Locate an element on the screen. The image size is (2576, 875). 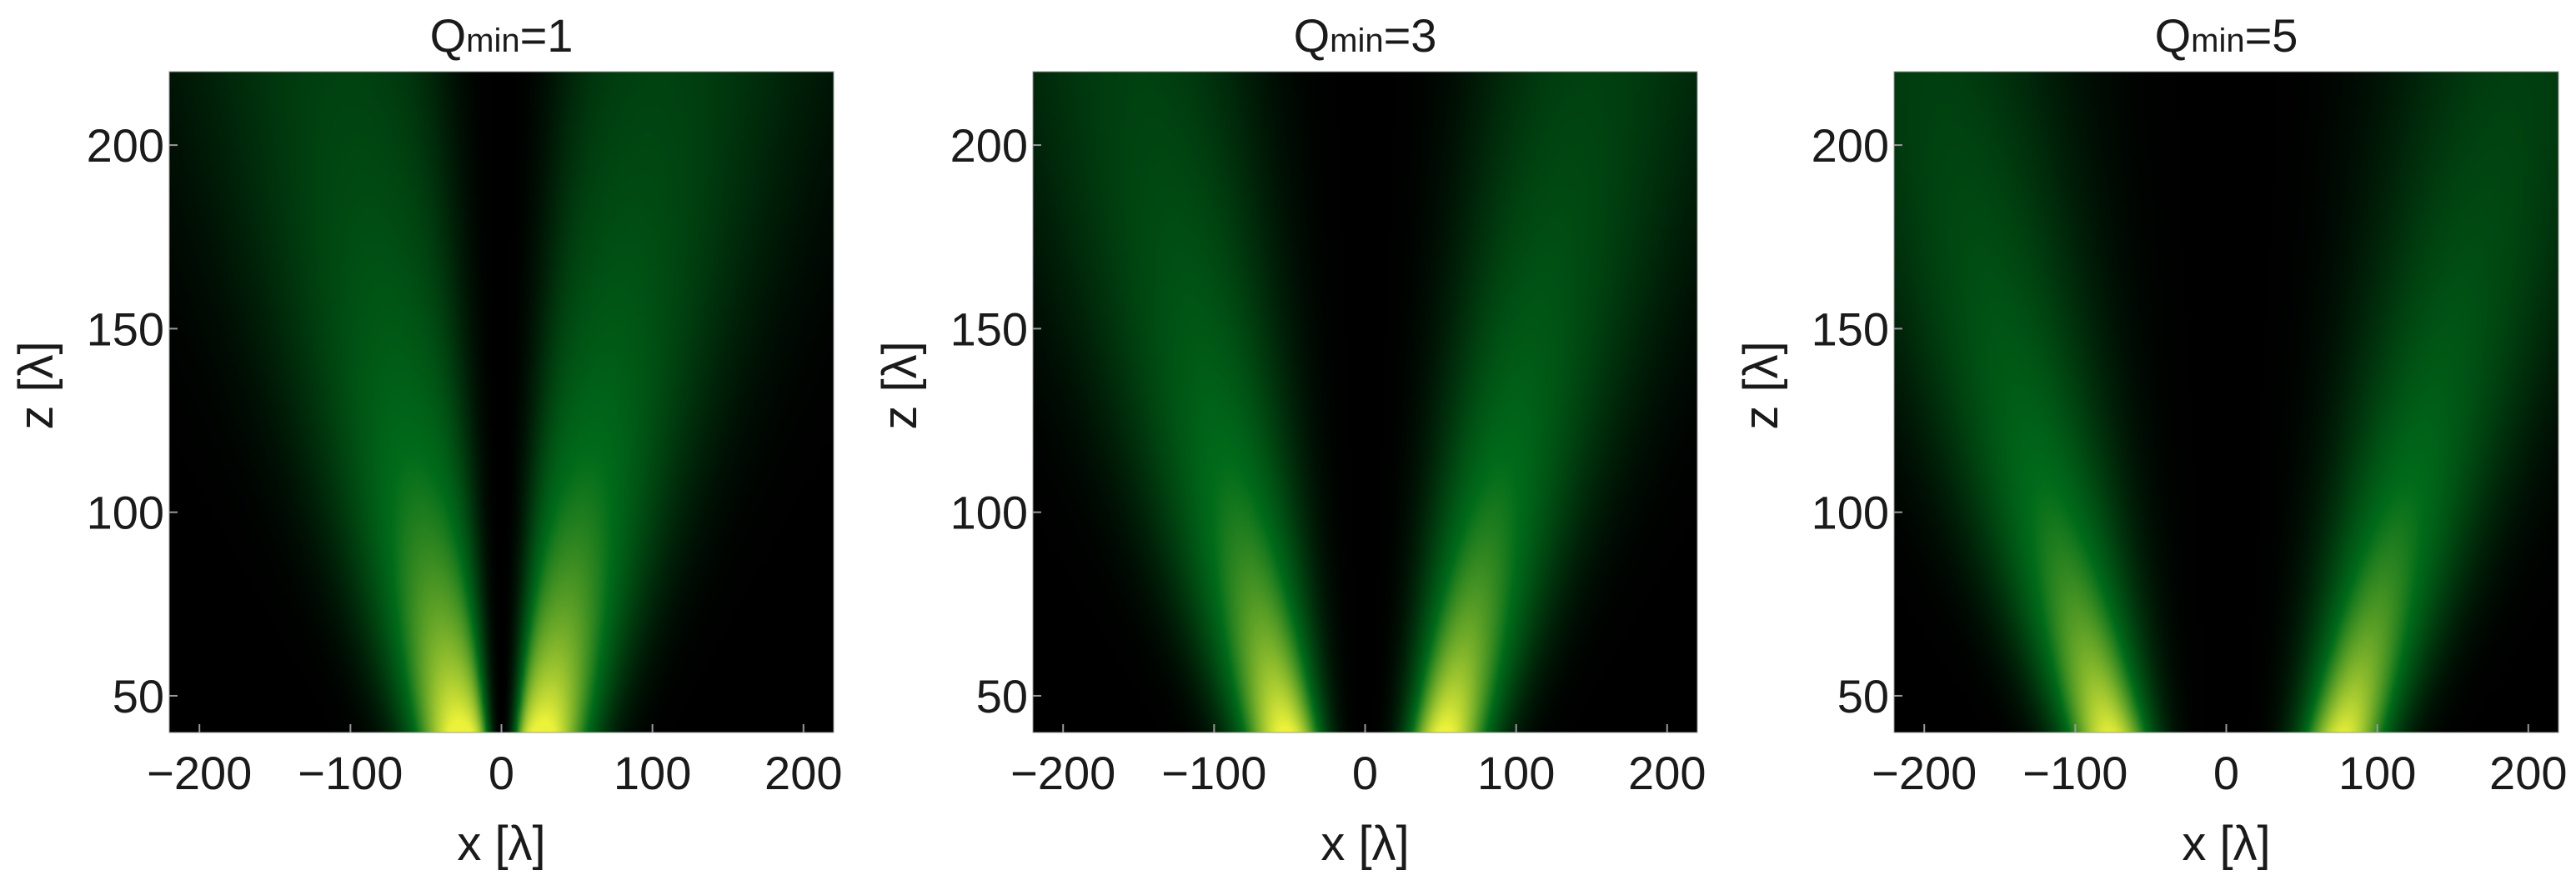
title-value: =5 is located at coordinates (2271, 35).